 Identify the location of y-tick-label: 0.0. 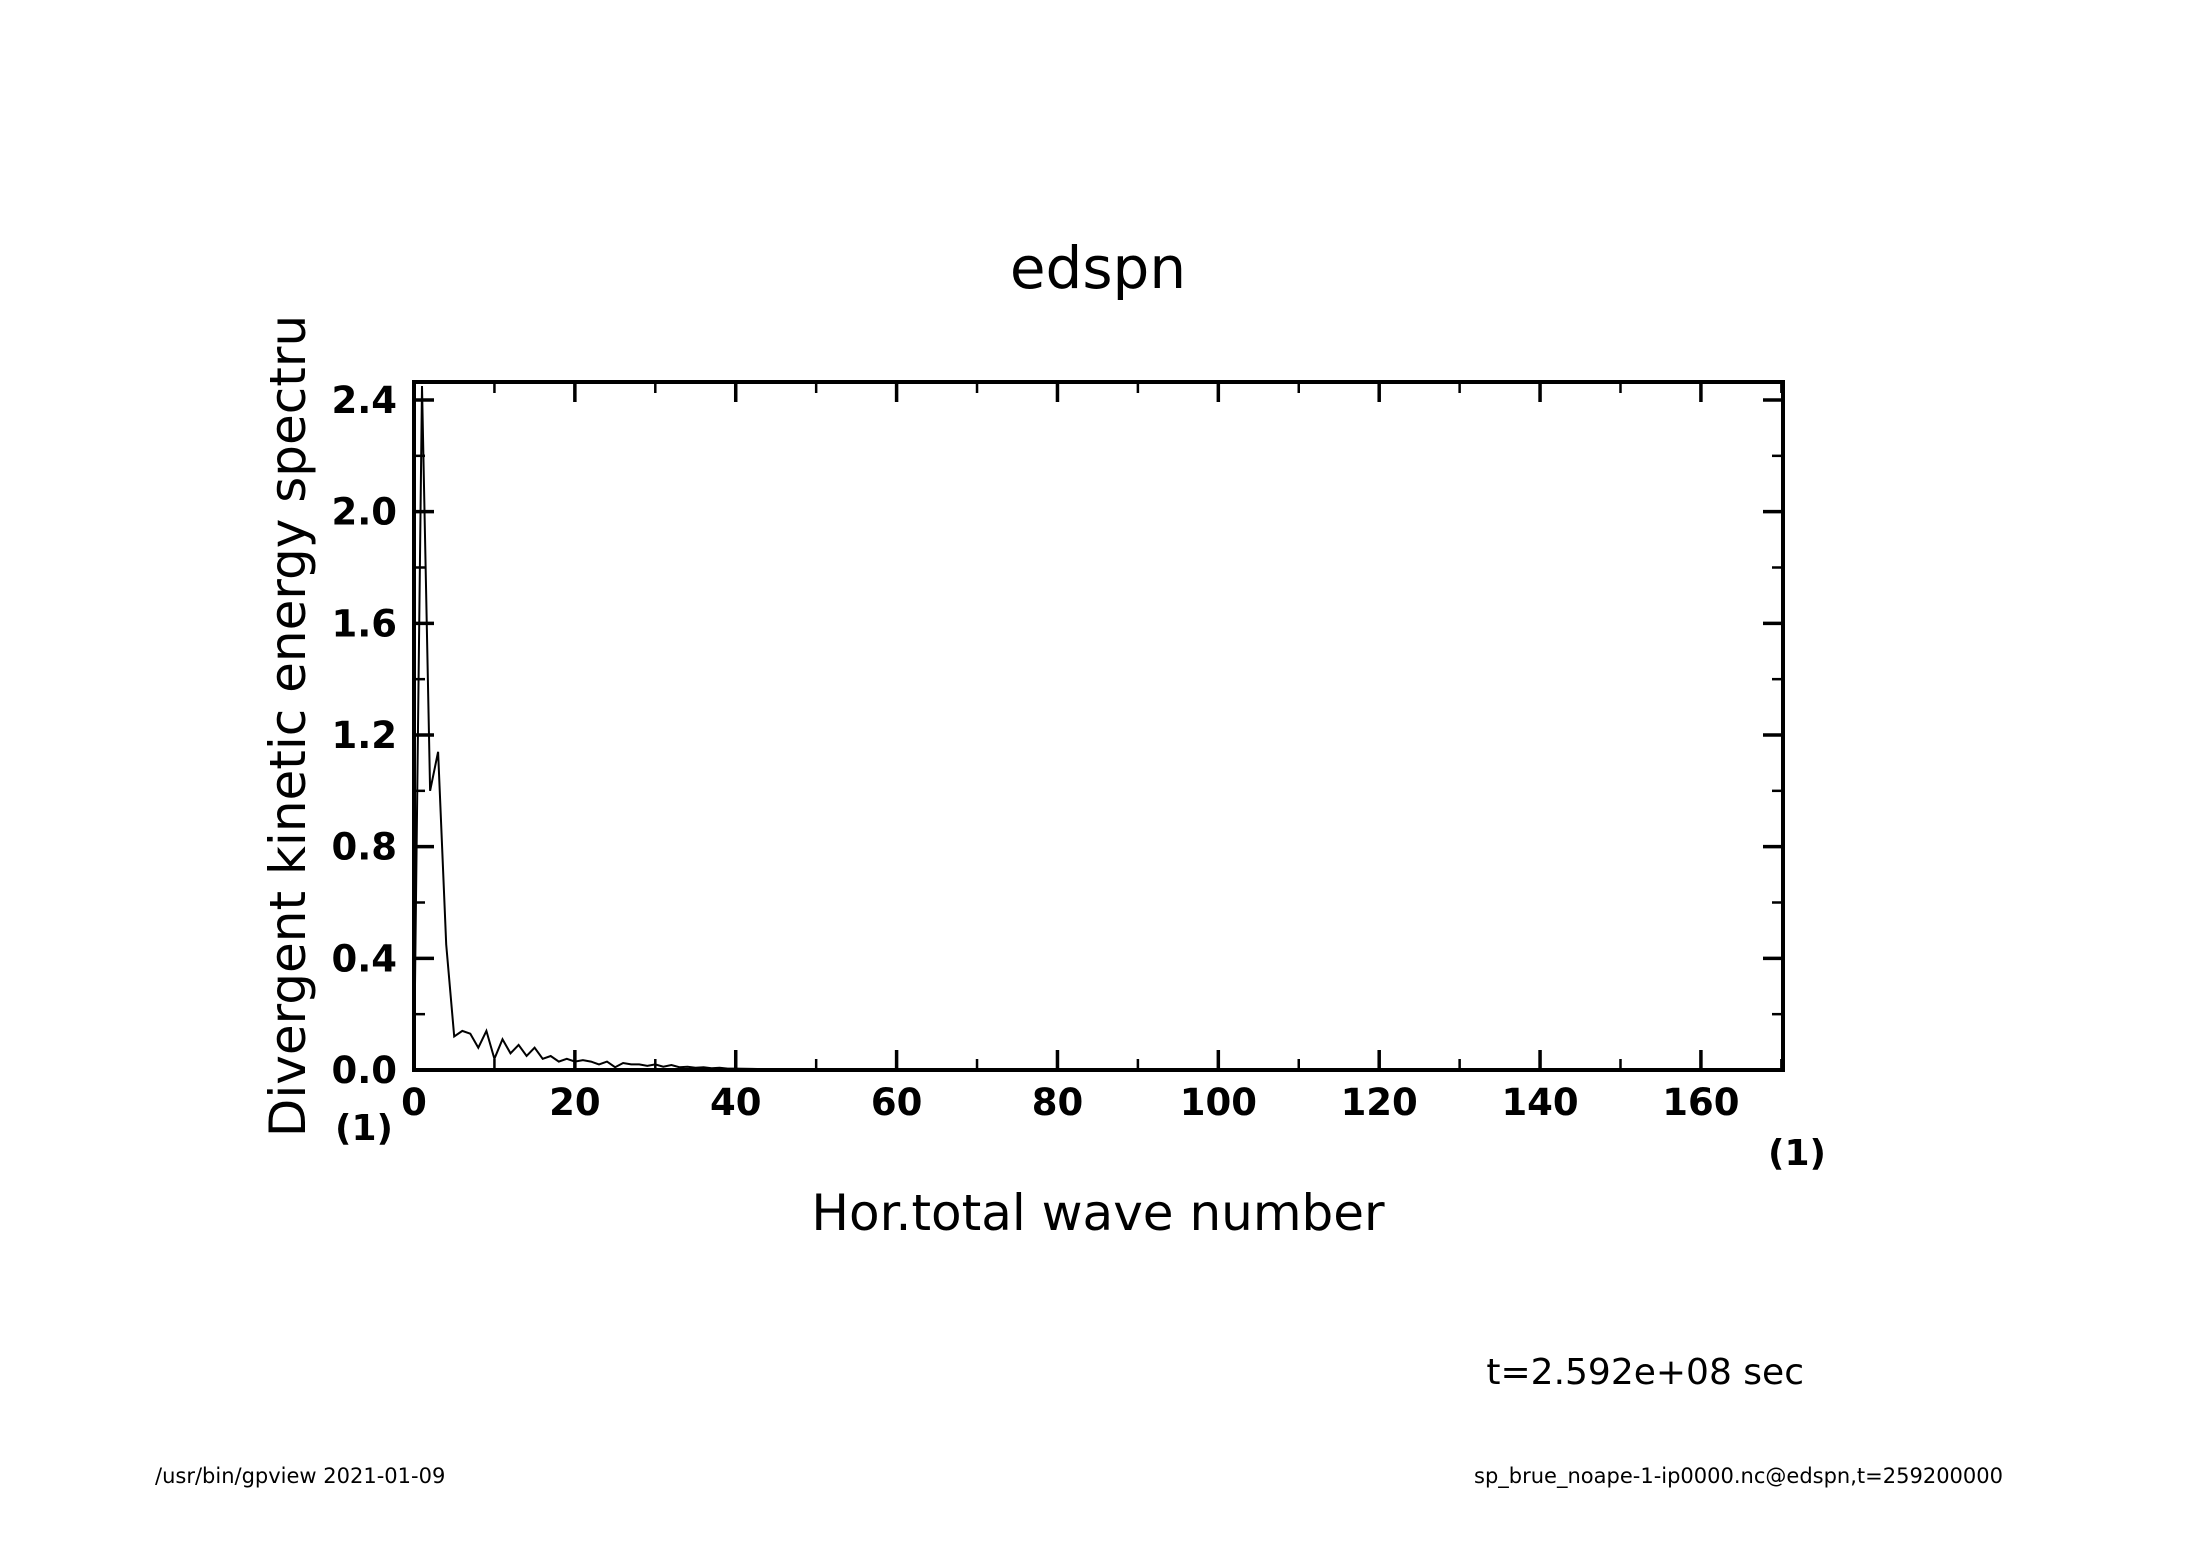
(364, 1070).